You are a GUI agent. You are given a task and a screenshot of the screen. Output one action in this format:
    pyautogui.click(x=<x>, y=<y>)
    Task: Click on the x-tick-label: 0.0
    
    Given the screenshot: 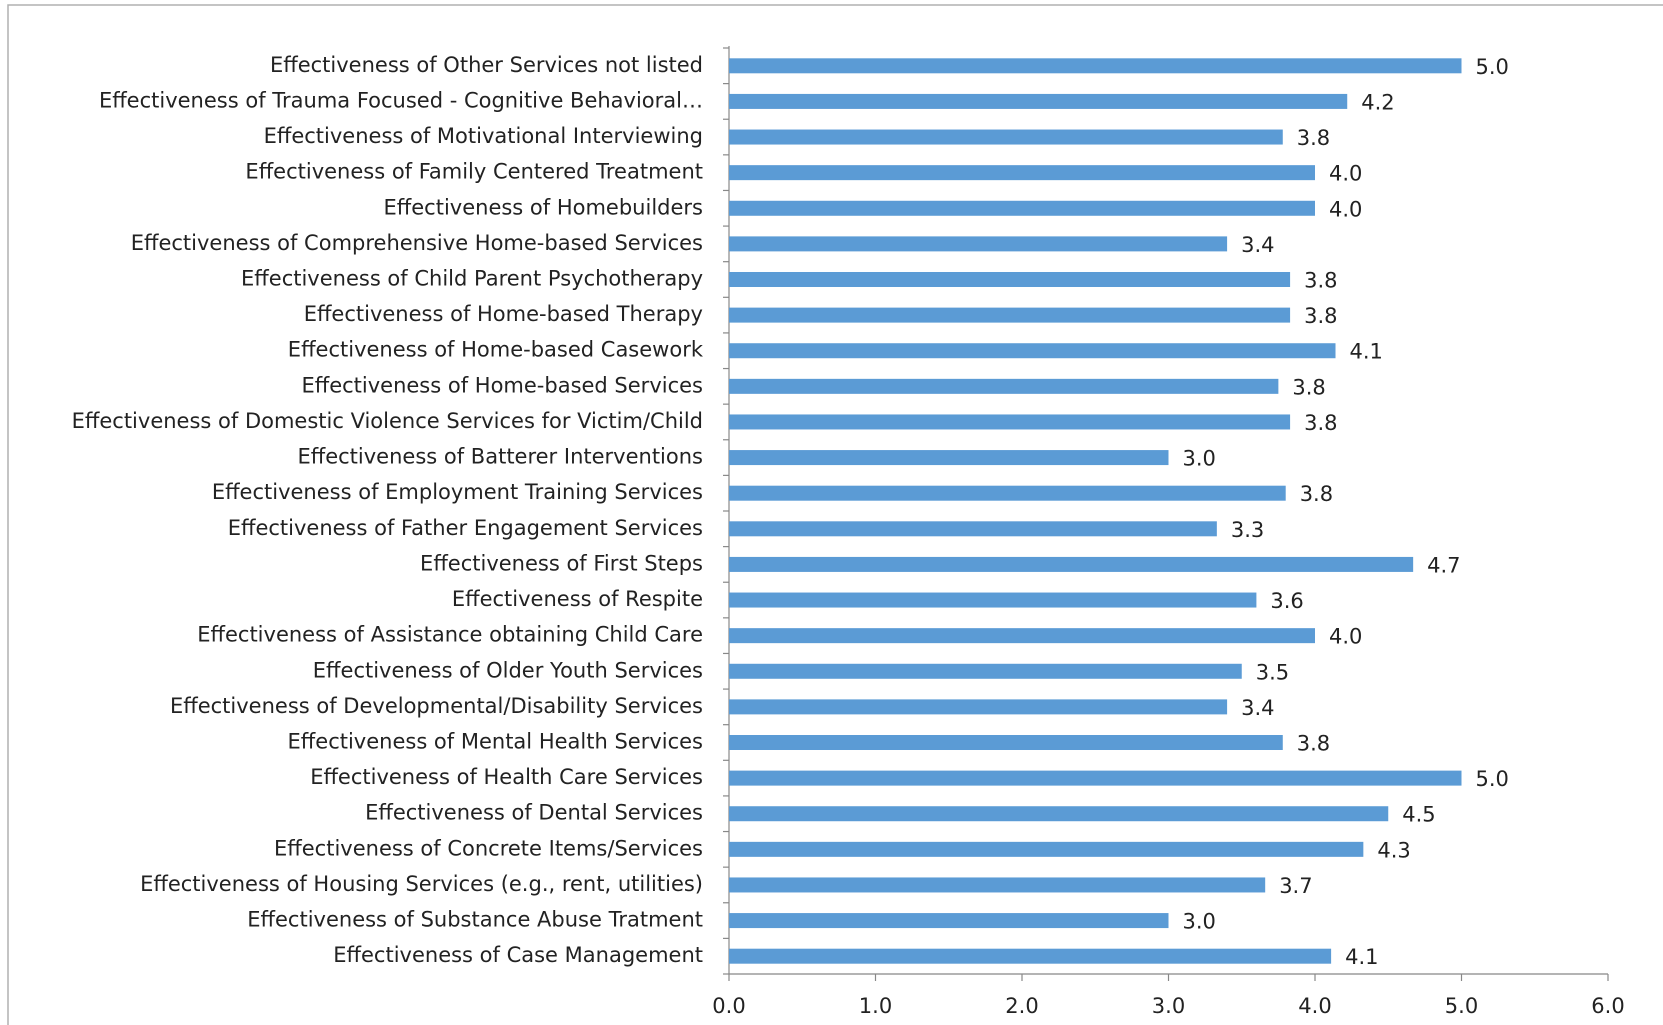 What is the action you would take?
    pyautogui.click(x=728, y=1006)
    